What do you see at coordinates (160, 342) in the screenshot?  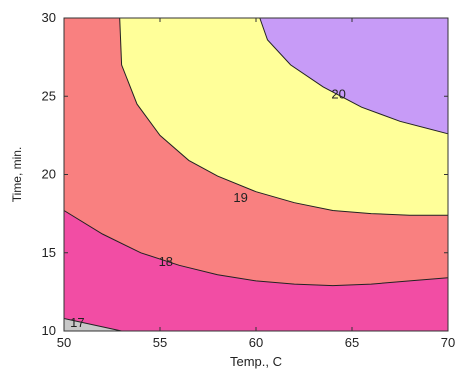 I see `x-tick-label: 55` at bounding box center [160, 342].